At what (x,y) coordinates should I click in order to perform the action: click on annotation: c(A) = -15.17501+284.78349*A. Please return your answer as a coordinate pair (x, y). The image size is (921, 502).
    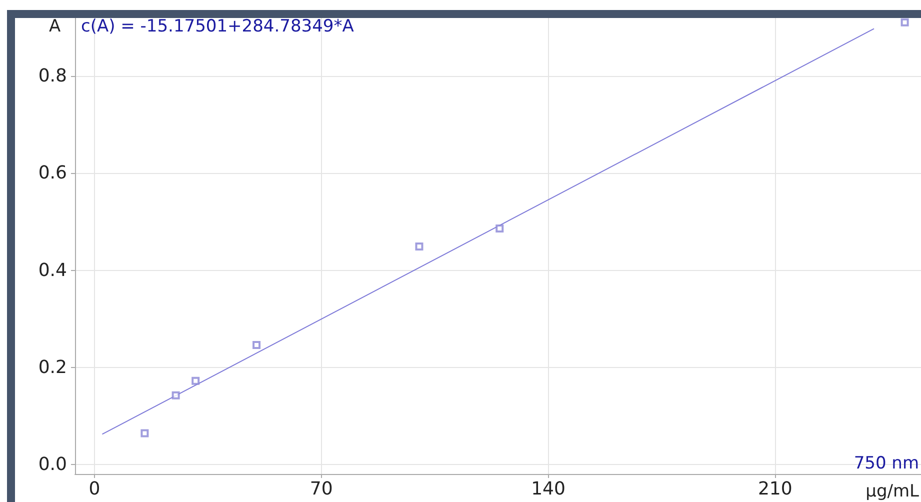
    Looking at the image, I should click on (217, 26).